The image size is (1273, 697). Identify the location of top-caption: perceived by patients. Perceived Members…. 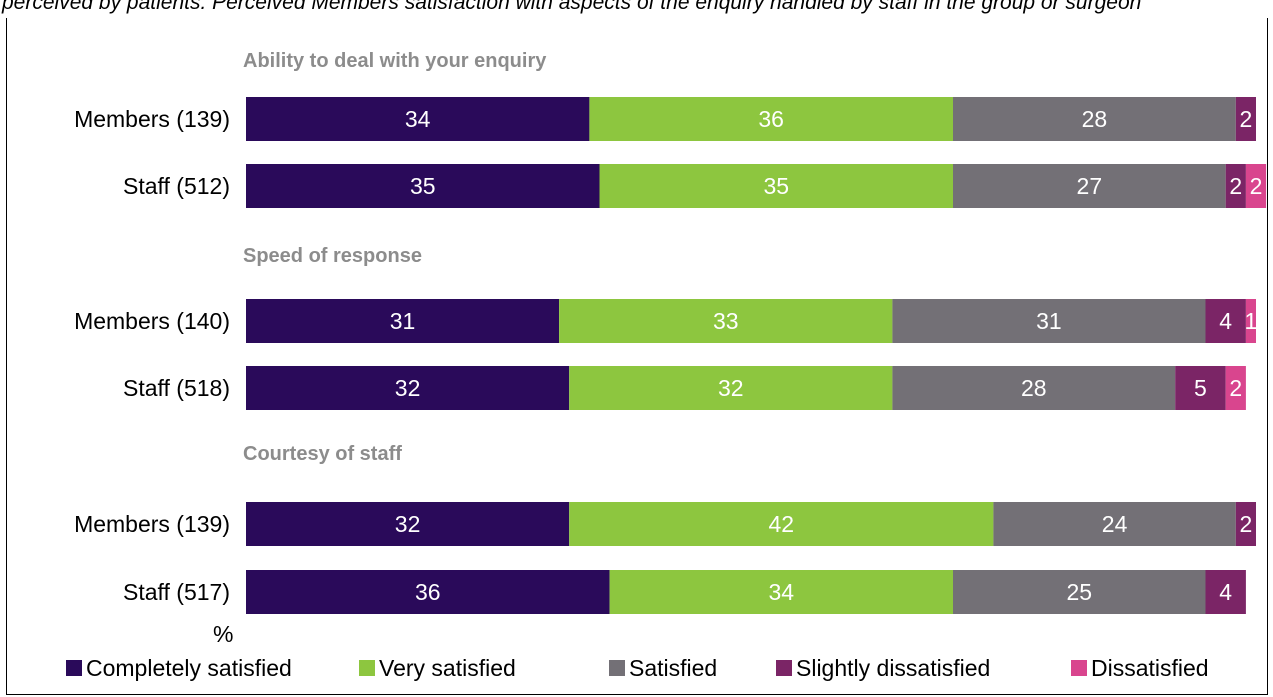
(636, 9).